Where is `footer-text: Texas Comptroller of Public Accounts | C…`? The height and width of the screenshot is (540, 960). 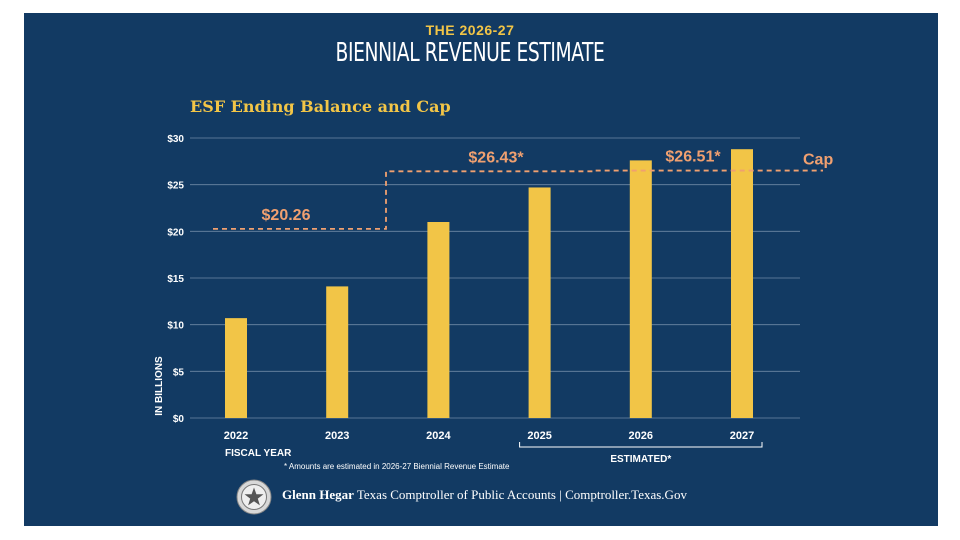 footer-text: Texas Comptroller of Public Accounts | C… is located at coordinates (520, 494).